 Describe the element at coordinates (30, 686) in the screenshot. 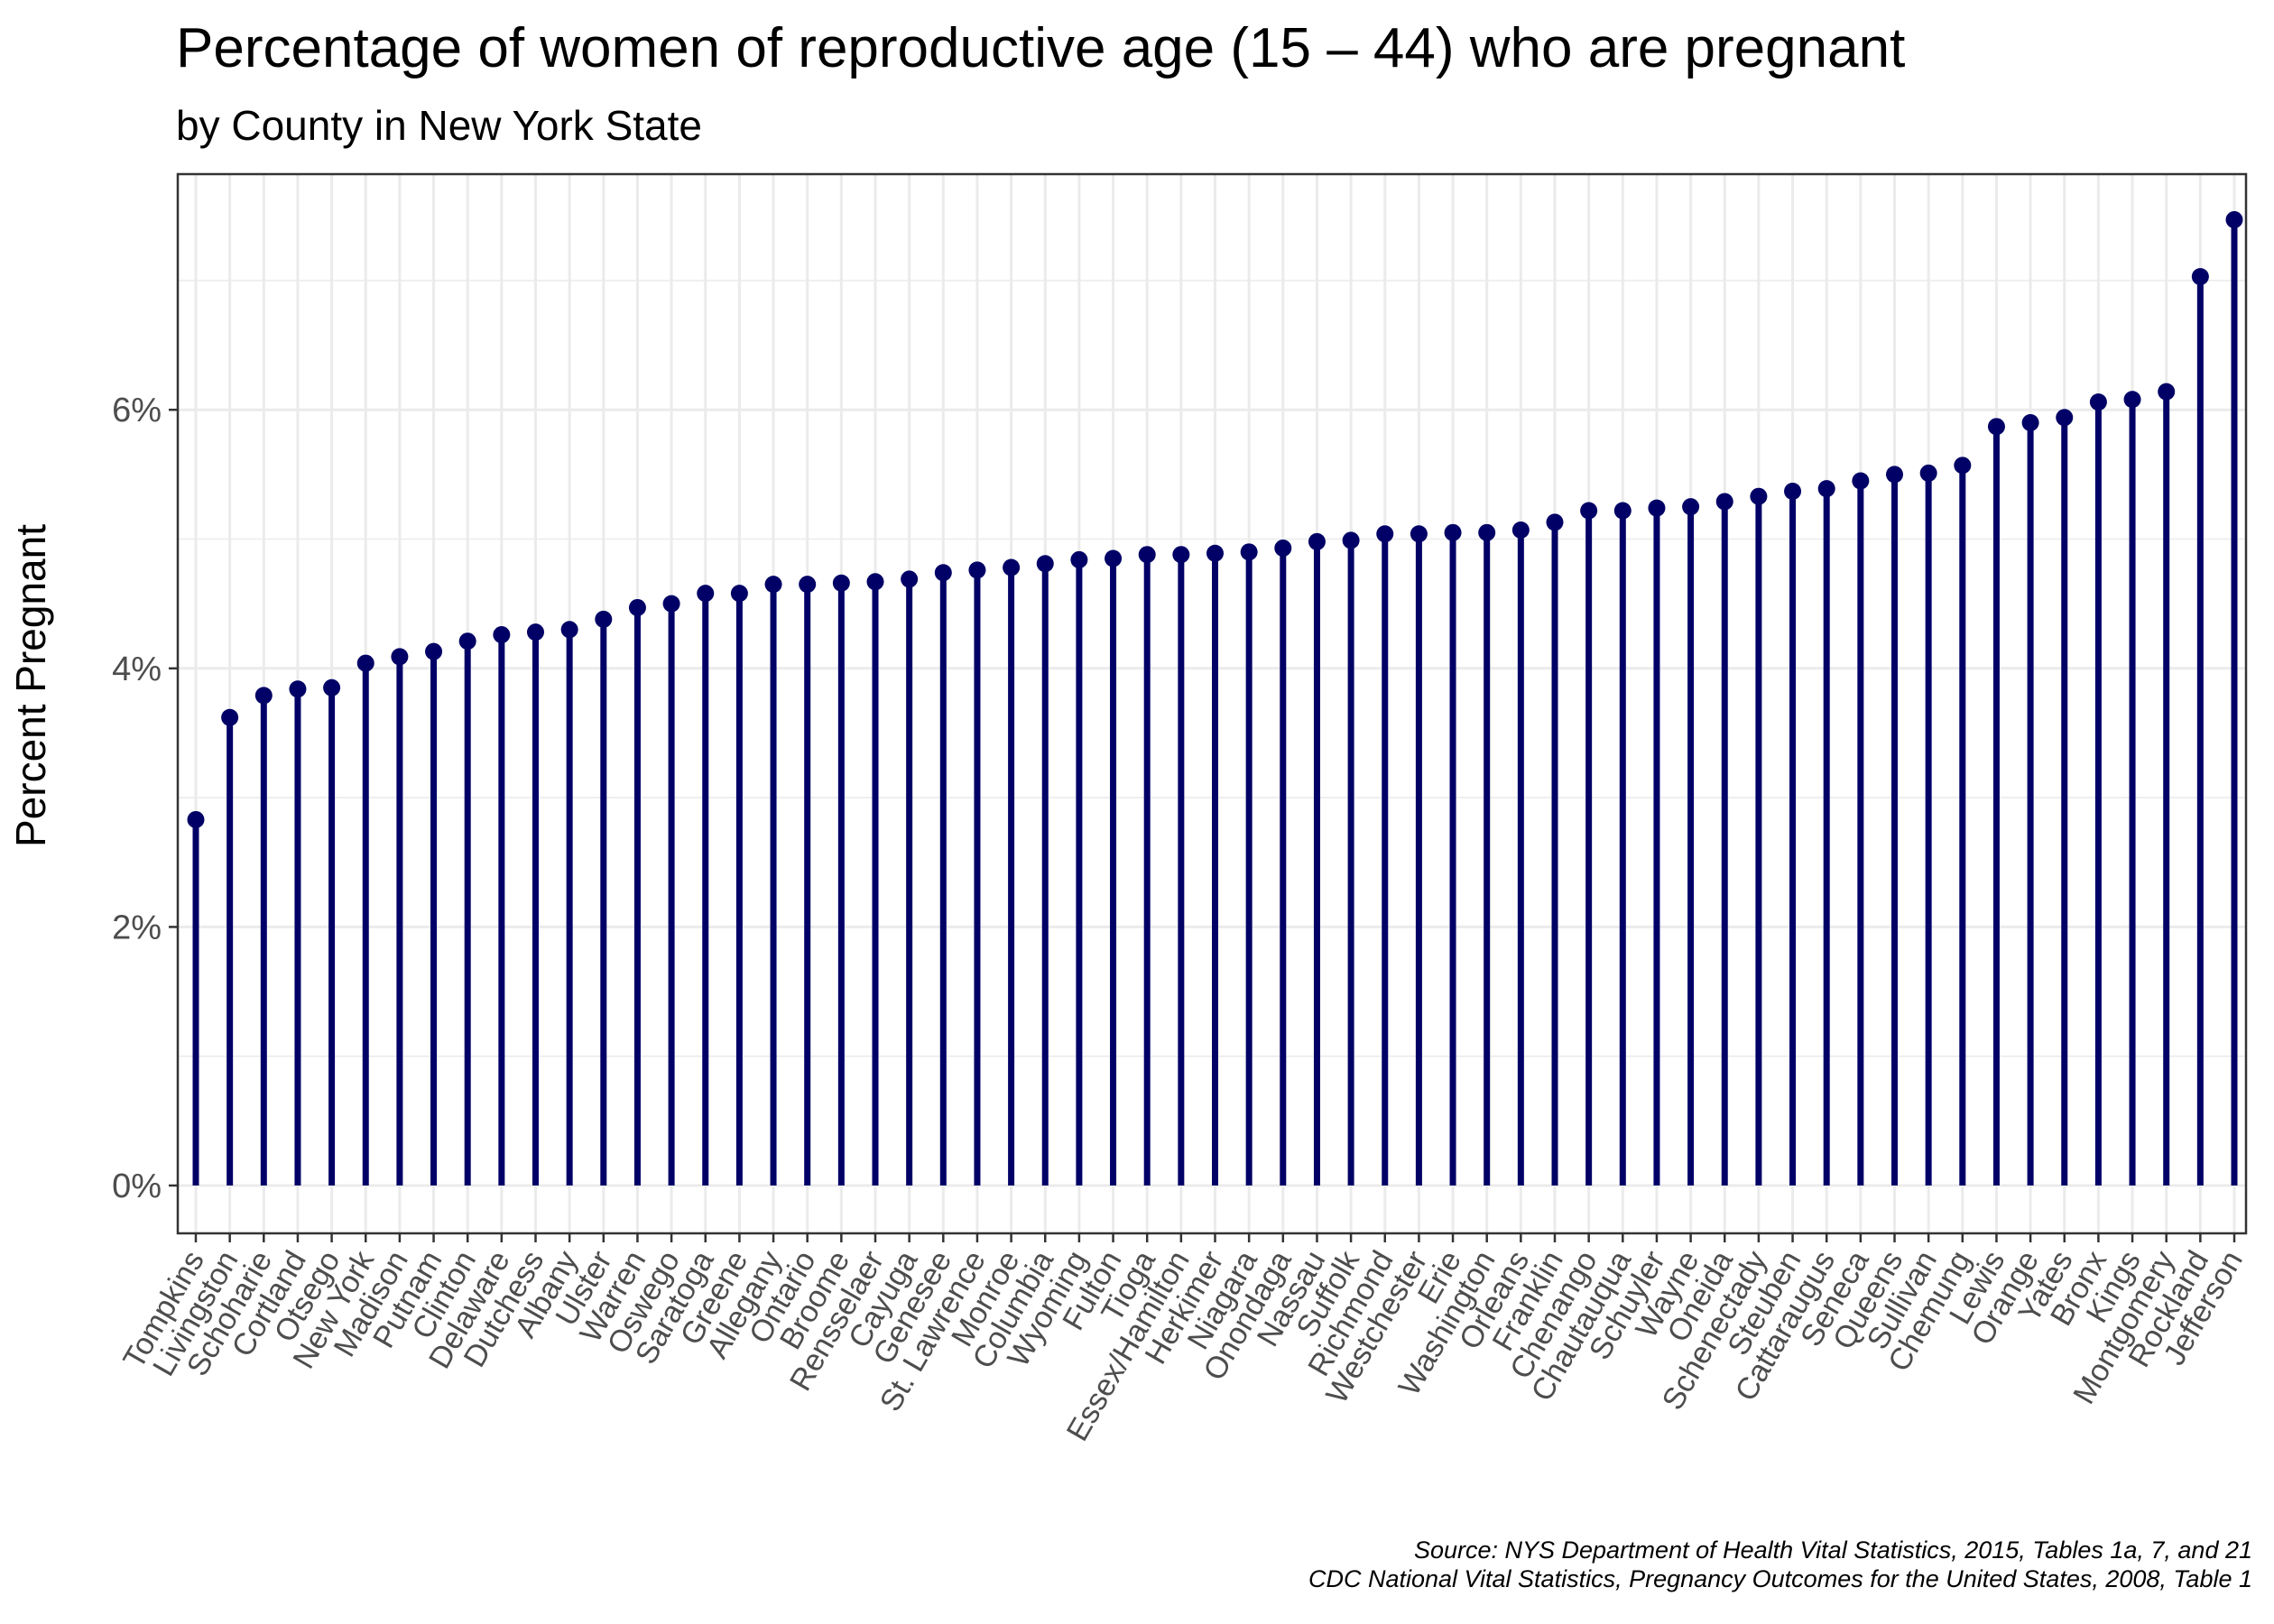

I see `y-axis-title: Percent Pregnant` at that location.